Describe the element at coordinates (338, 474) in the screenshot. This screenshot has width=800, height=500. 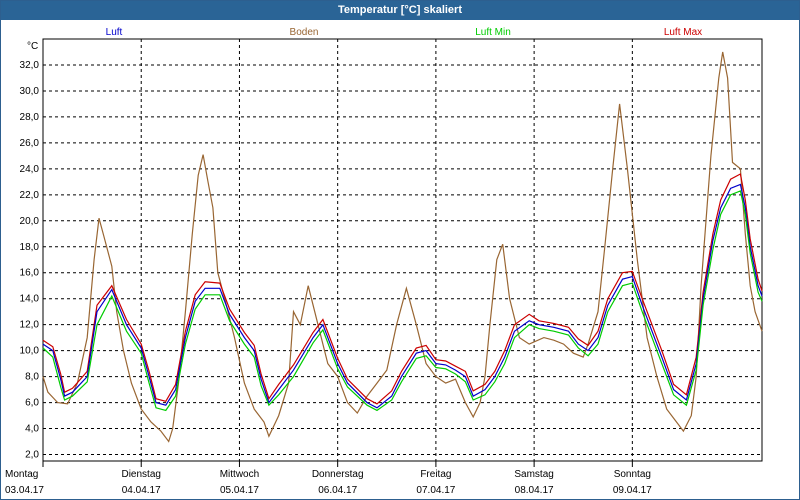
I see `x-tick-day: Donnerstag` at that location.